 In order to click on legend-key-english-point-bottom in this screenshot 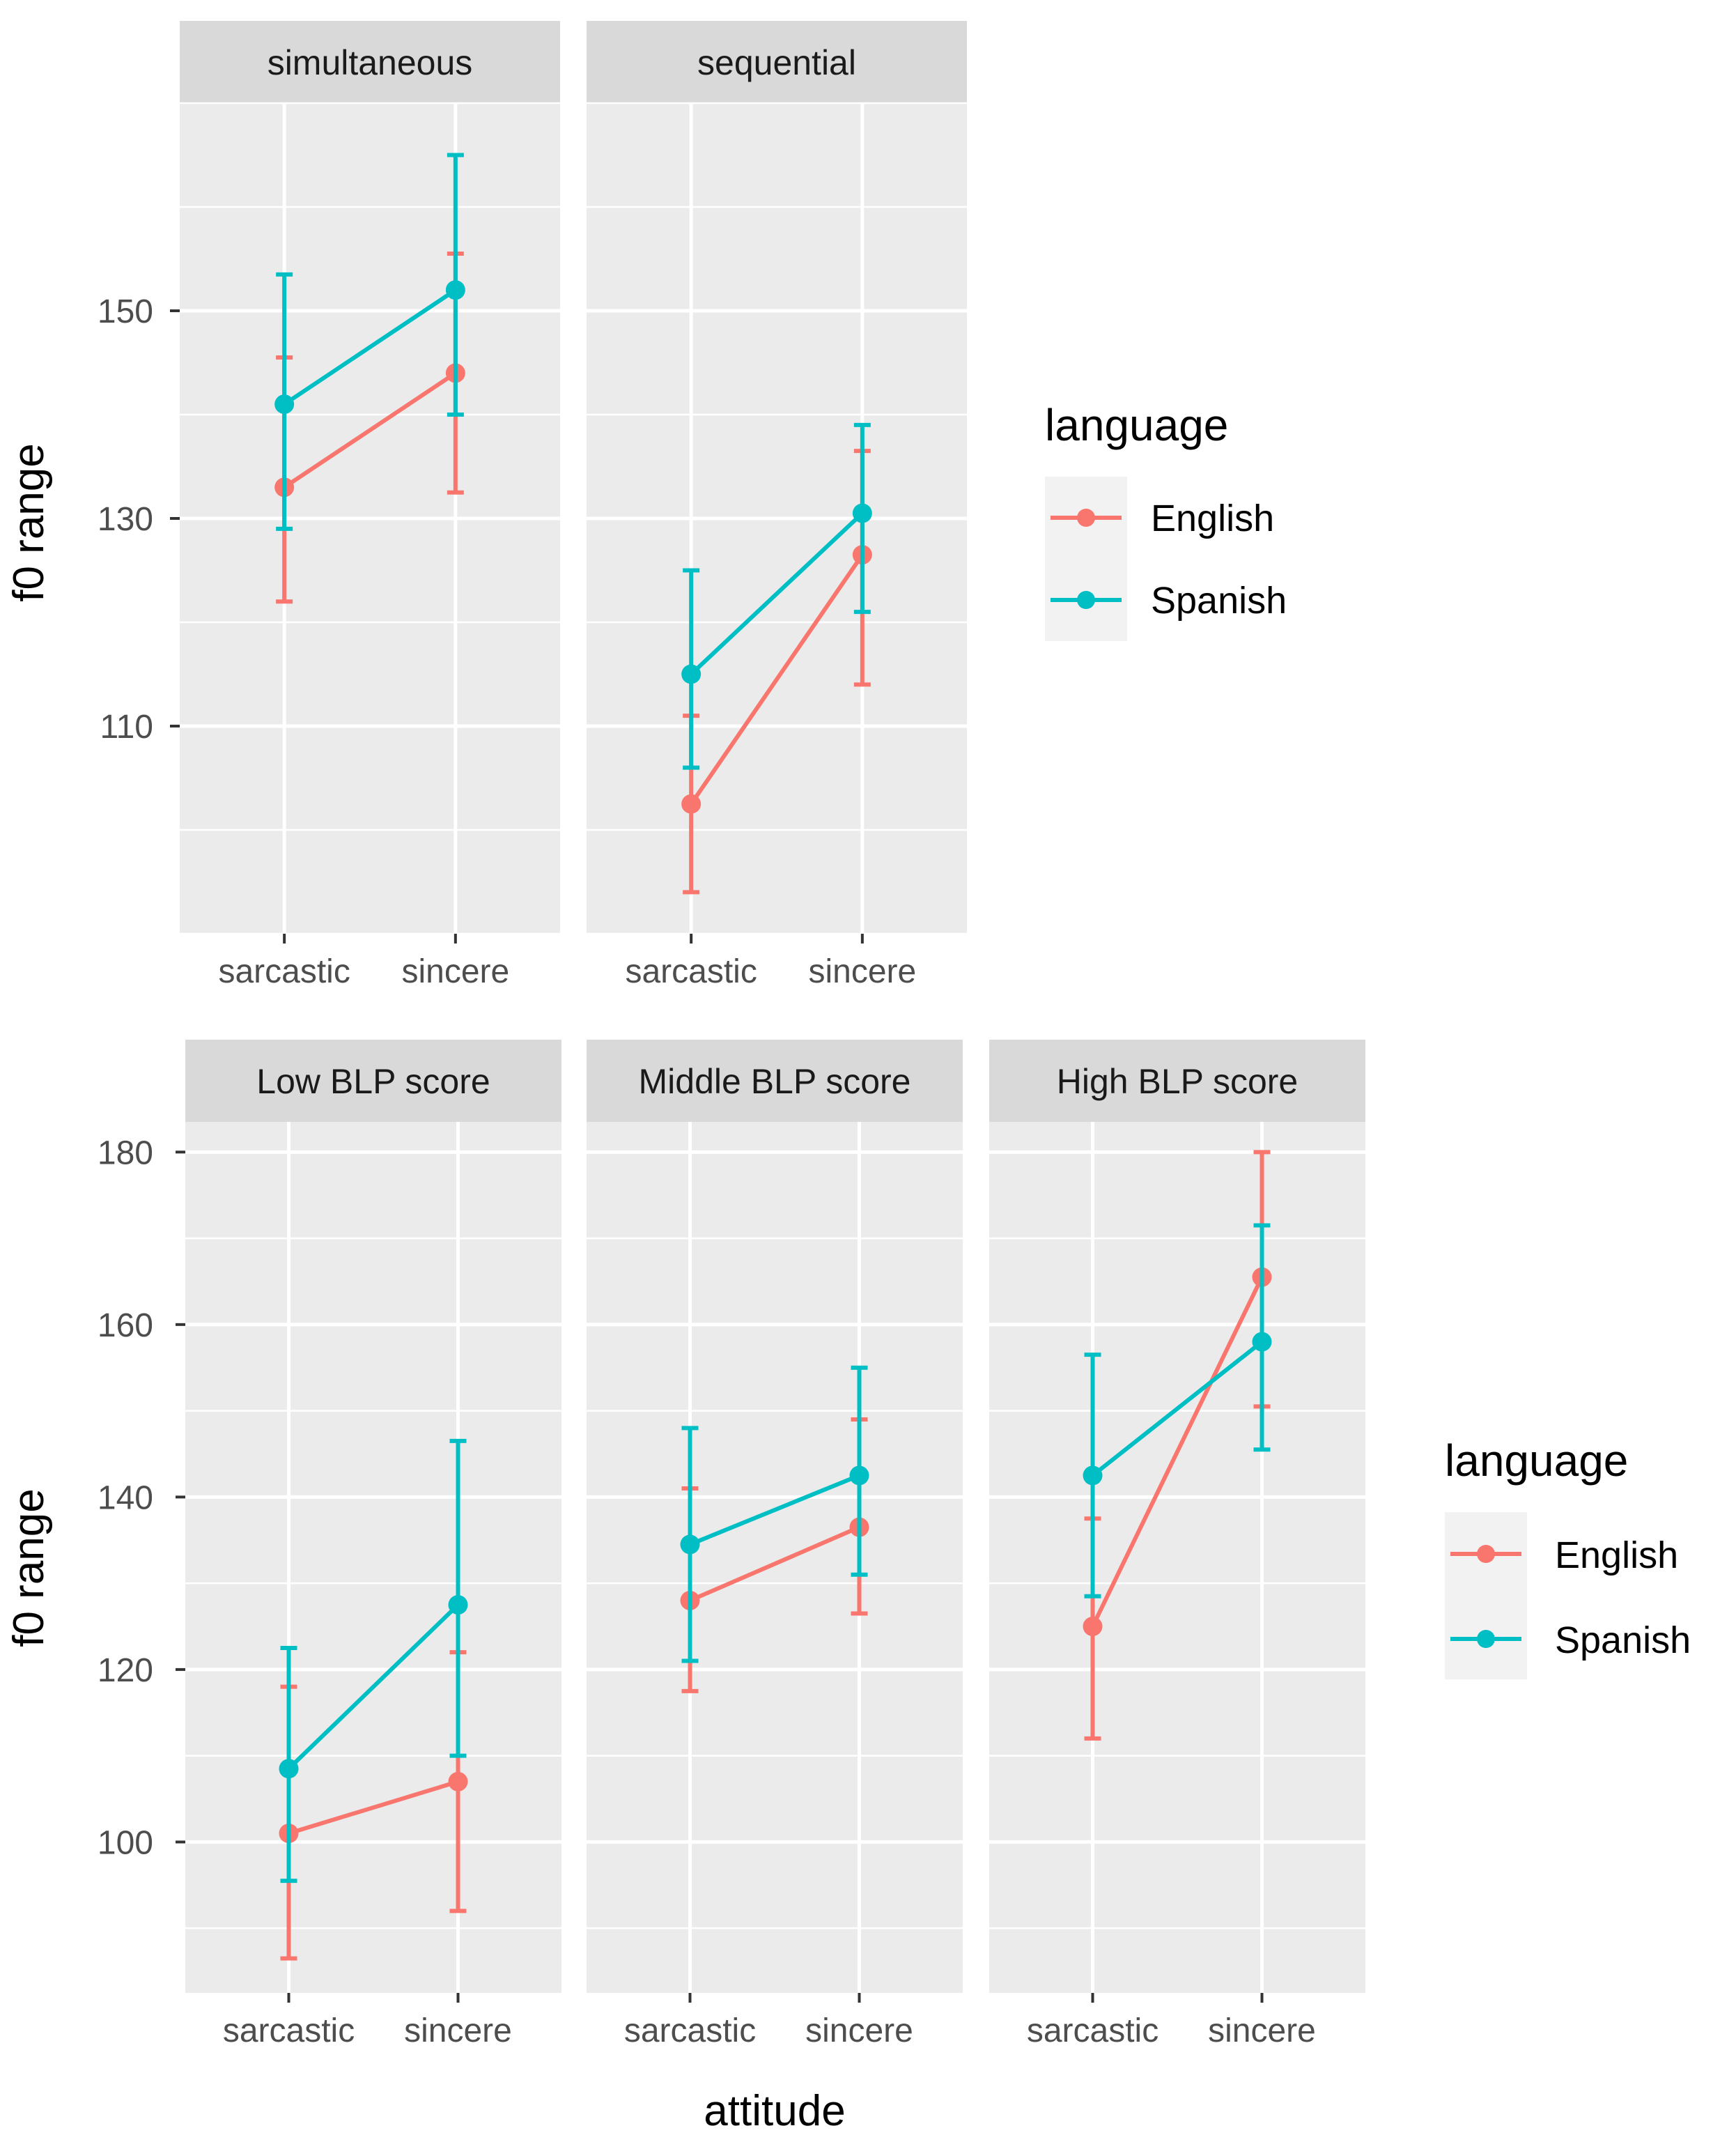, I will do `click(1486, 1554)`.